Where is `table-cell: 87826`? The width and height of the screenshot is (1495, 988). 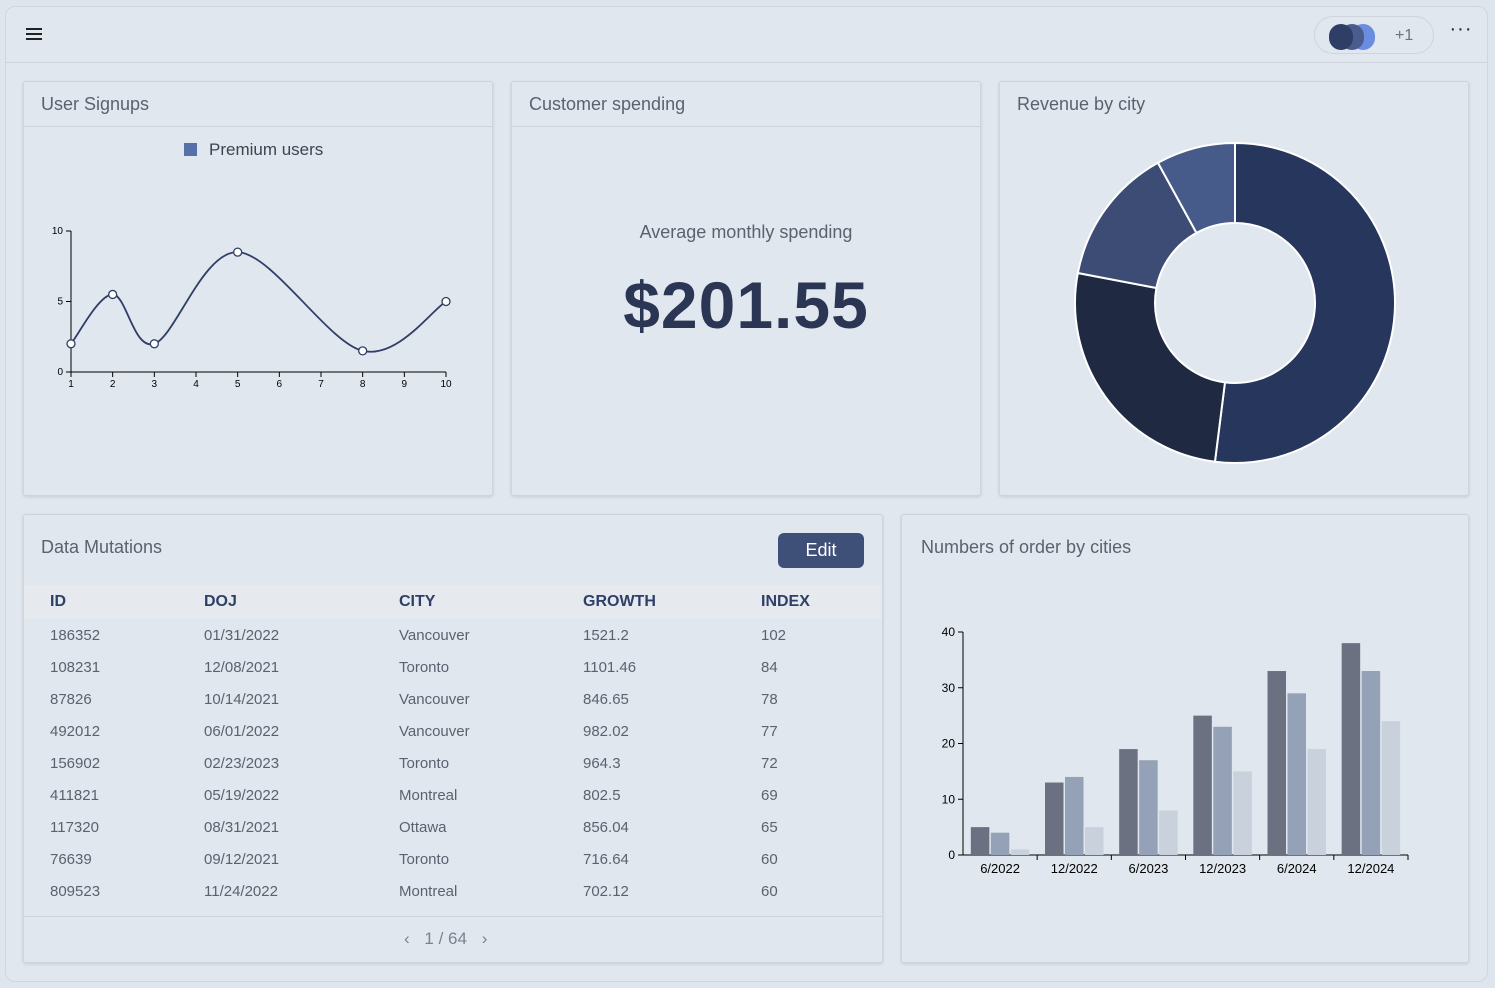 table-cell: 87826 is located at coordinates (71, 699).